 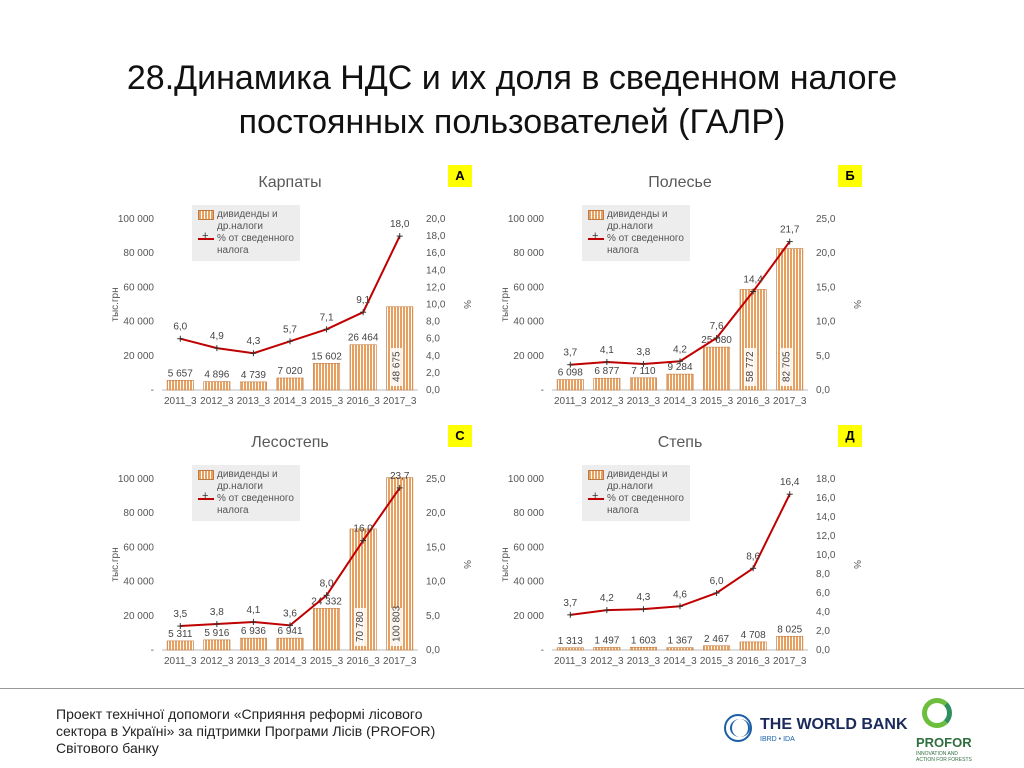 What do you see at coordinates (823, 631) in the screenshot?
I see `y2-tick-label: 2,0` at bounding box center [823, 631].